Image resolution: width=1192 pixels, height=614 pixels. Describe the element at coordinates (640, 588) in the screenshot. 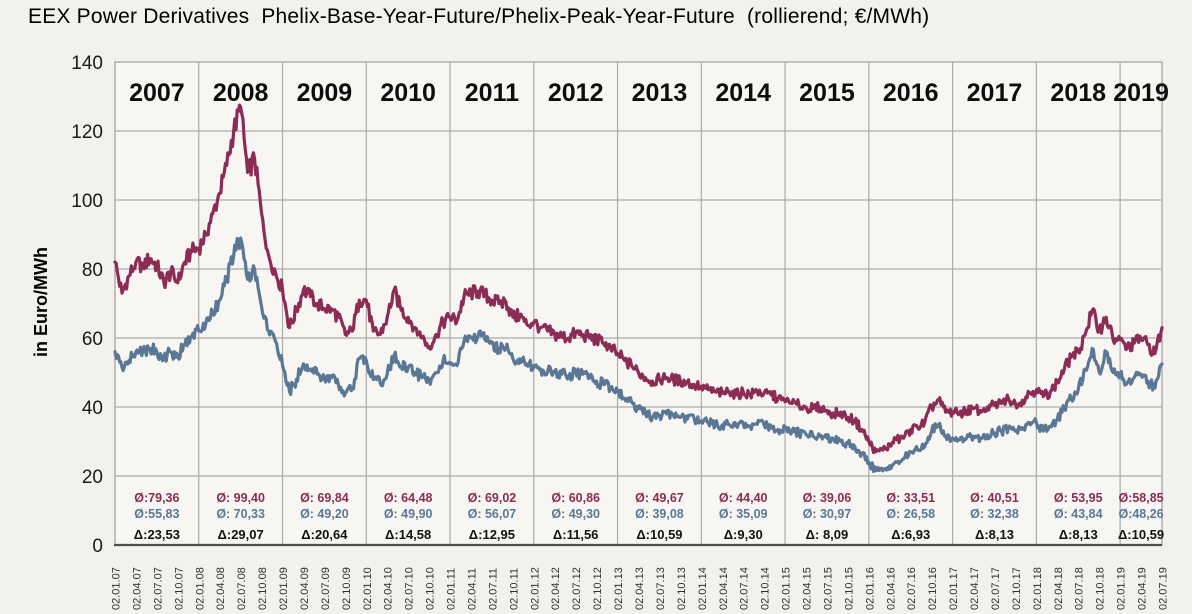

I see `x-tick-label: 02.04.13` at that location.